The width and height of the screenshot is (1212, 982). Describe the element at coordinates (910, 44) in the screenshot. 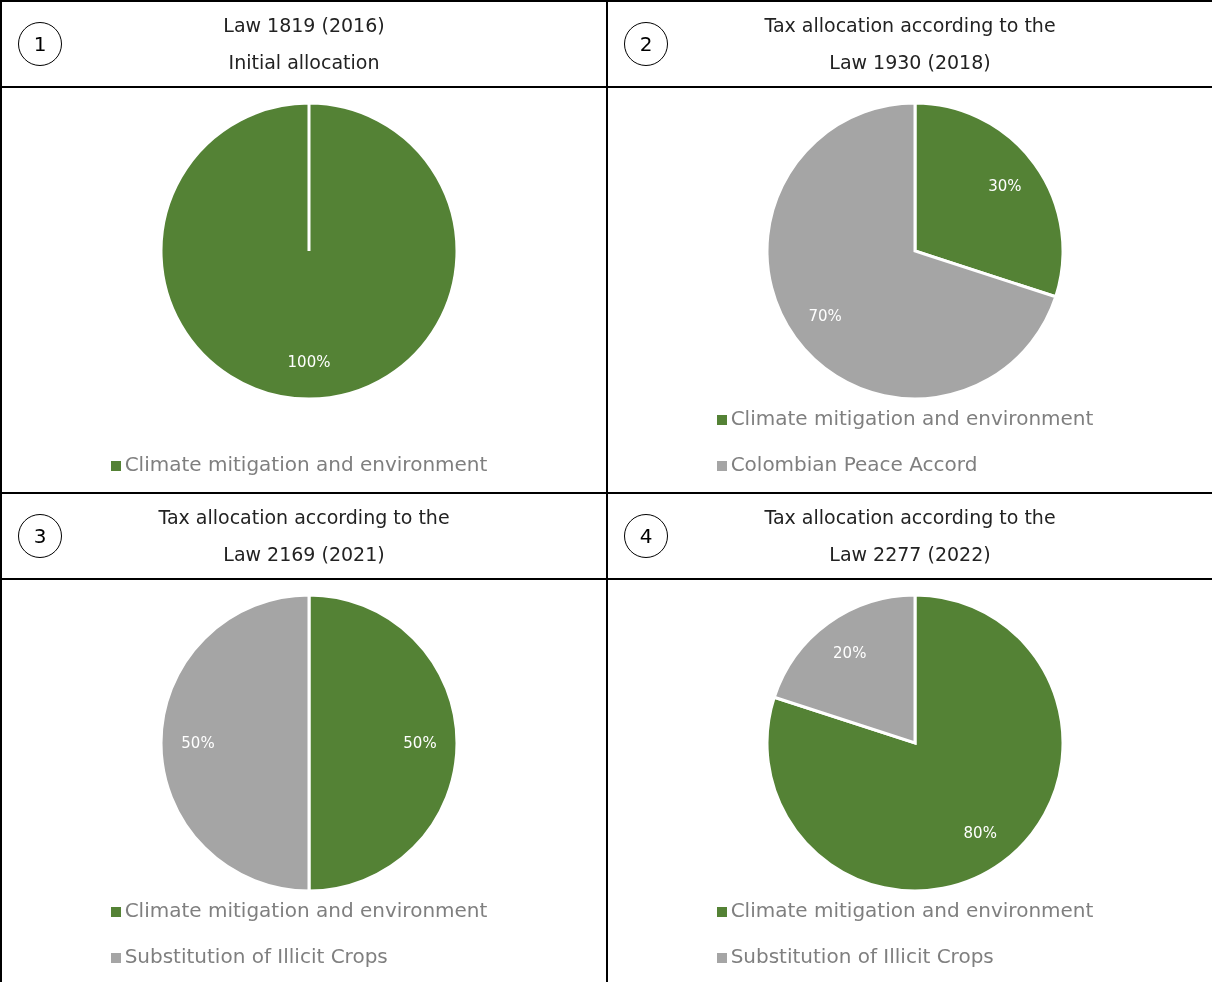

I see `chart-title: Tax allocation according to the Law 1930 (2018)` at that location.